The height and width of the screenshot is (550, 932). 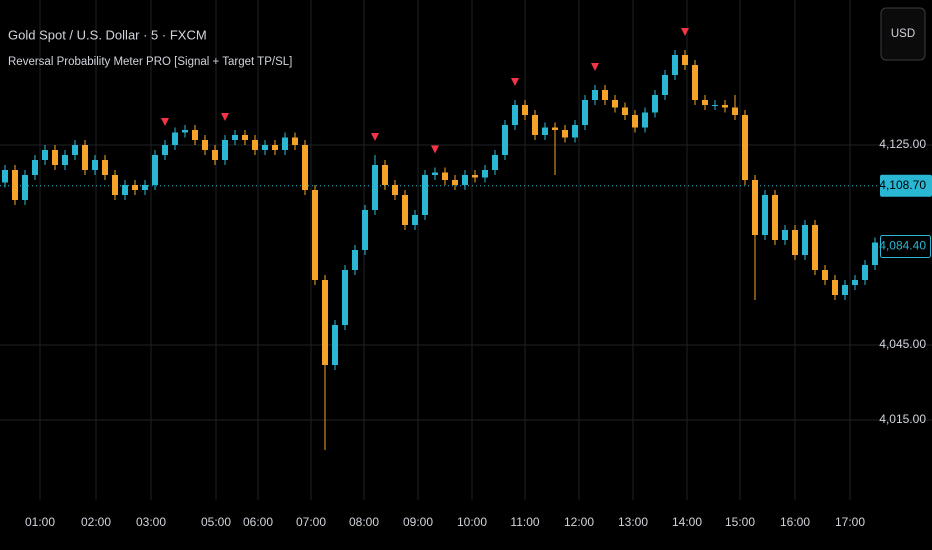 I want to click on price-tag-label: 4,084.40, so click(x=902, y=246).